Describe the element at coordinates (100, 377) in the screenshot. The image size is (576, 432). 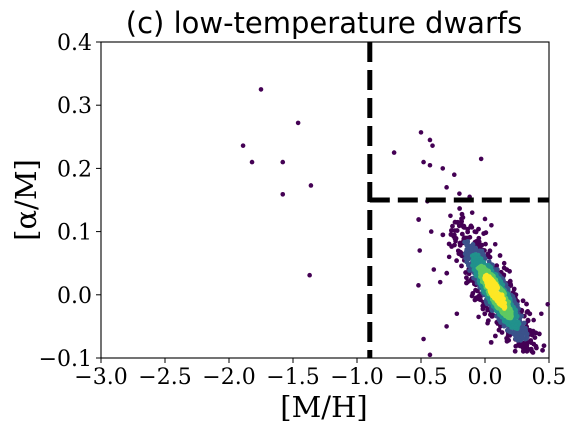
I see `x-tick-label: −3.0` at that location.